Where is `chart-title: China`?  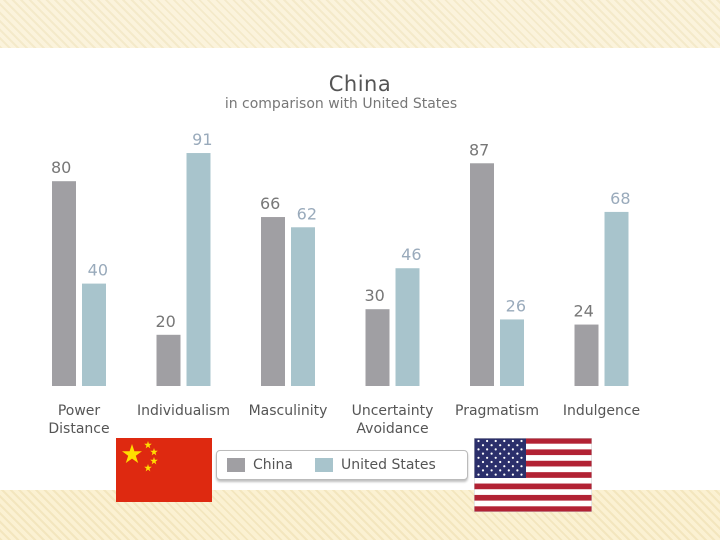
chart-title: China is located at coordinates (360, 84).